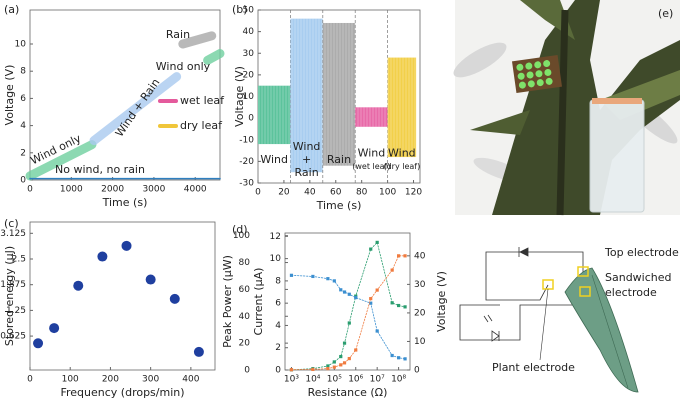  What do you see at coordinates (241, 236) in the screenshot?
I see `y-tick-label: 100` at bounding box center [241, 236].